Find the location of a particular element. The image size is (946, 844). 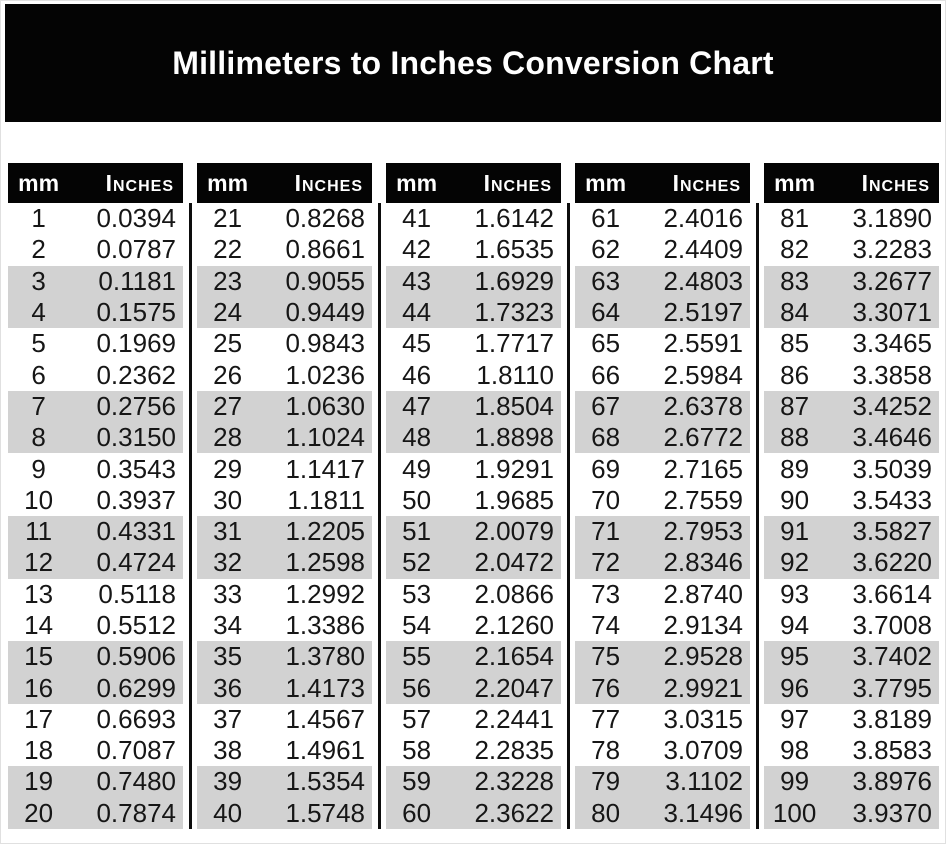

page-title: Millimeters to Inches Conversion Chart is located at coordinates (473, 62).